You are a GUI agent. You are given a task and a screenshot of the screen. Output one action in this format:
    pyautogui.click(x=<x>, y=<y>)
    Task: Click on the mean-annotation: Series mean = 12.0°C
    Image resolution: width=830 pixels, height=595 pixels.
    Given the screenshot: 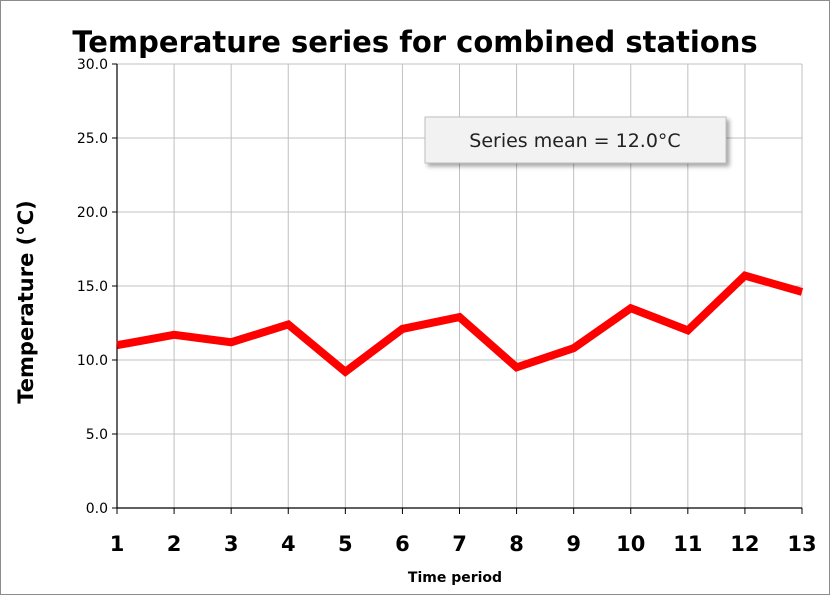 What is the action you would take?
    pyautogui.click(x=575, y=140)
    